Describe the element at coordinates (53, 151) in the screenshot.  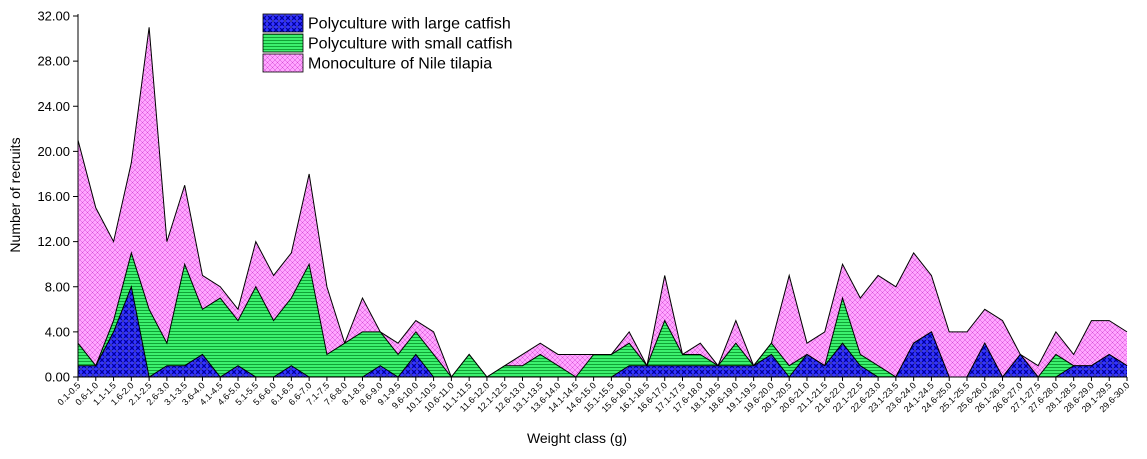
I see `y-tick-label: 20.00` at that location.